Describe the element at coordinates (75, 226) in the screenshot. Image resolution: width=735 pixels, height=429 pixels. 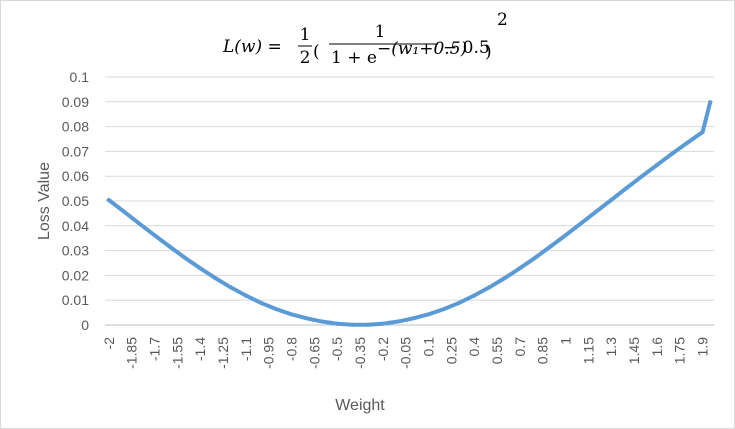
I see `y-tick-label: 0.04` at that location.